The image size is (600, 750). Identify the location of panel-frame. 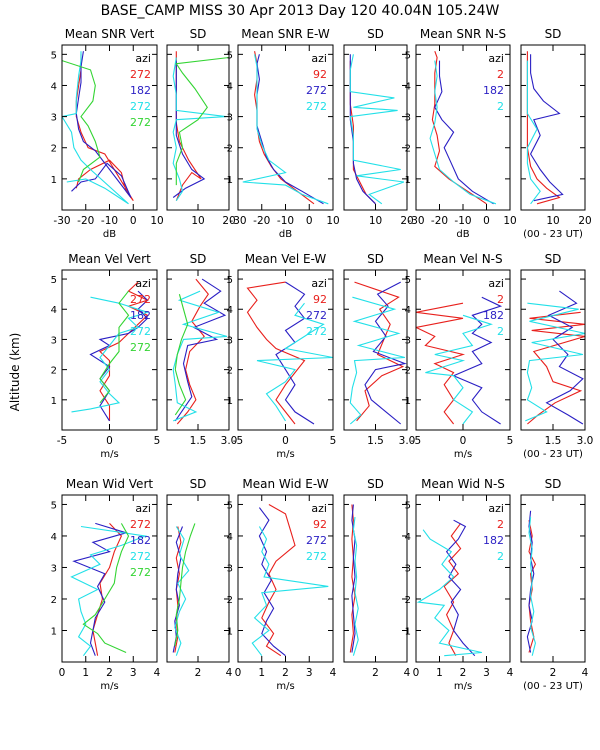
(198, 350).